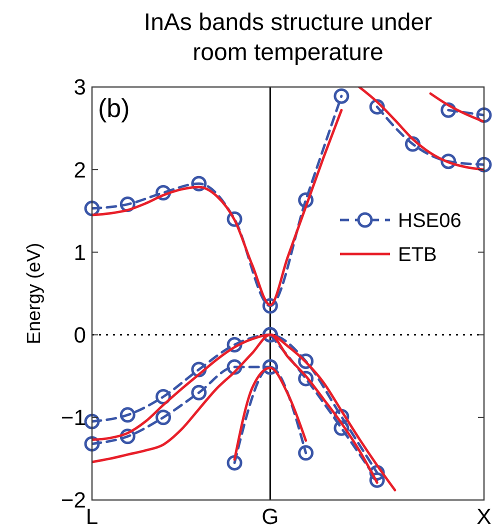 This screenshot has width=496, height=529. What do you see at coordinates (34, 293) in the screenshot?
I see `y-axis-title: Energy (eV)` at bounding box center [34, 293].